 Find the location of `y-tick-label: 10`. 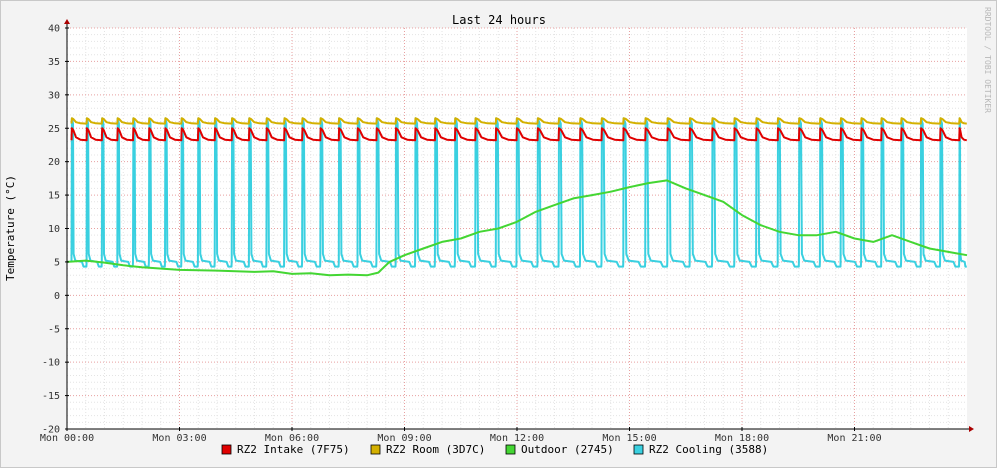

y-tick-label: 10 is located at coordinates (54, 229).